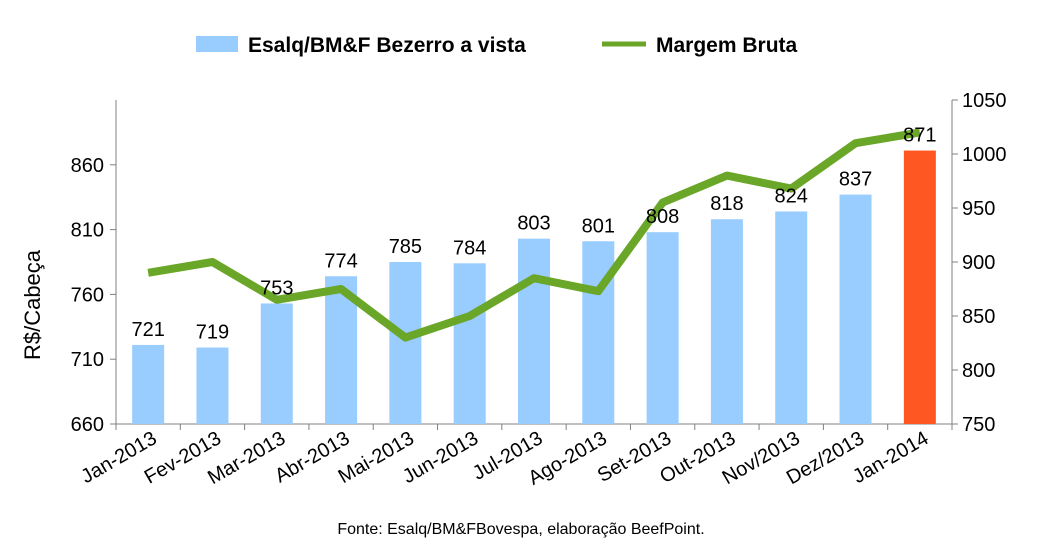  I want to click on y-right-tick-label: 800, so click(978, 371).